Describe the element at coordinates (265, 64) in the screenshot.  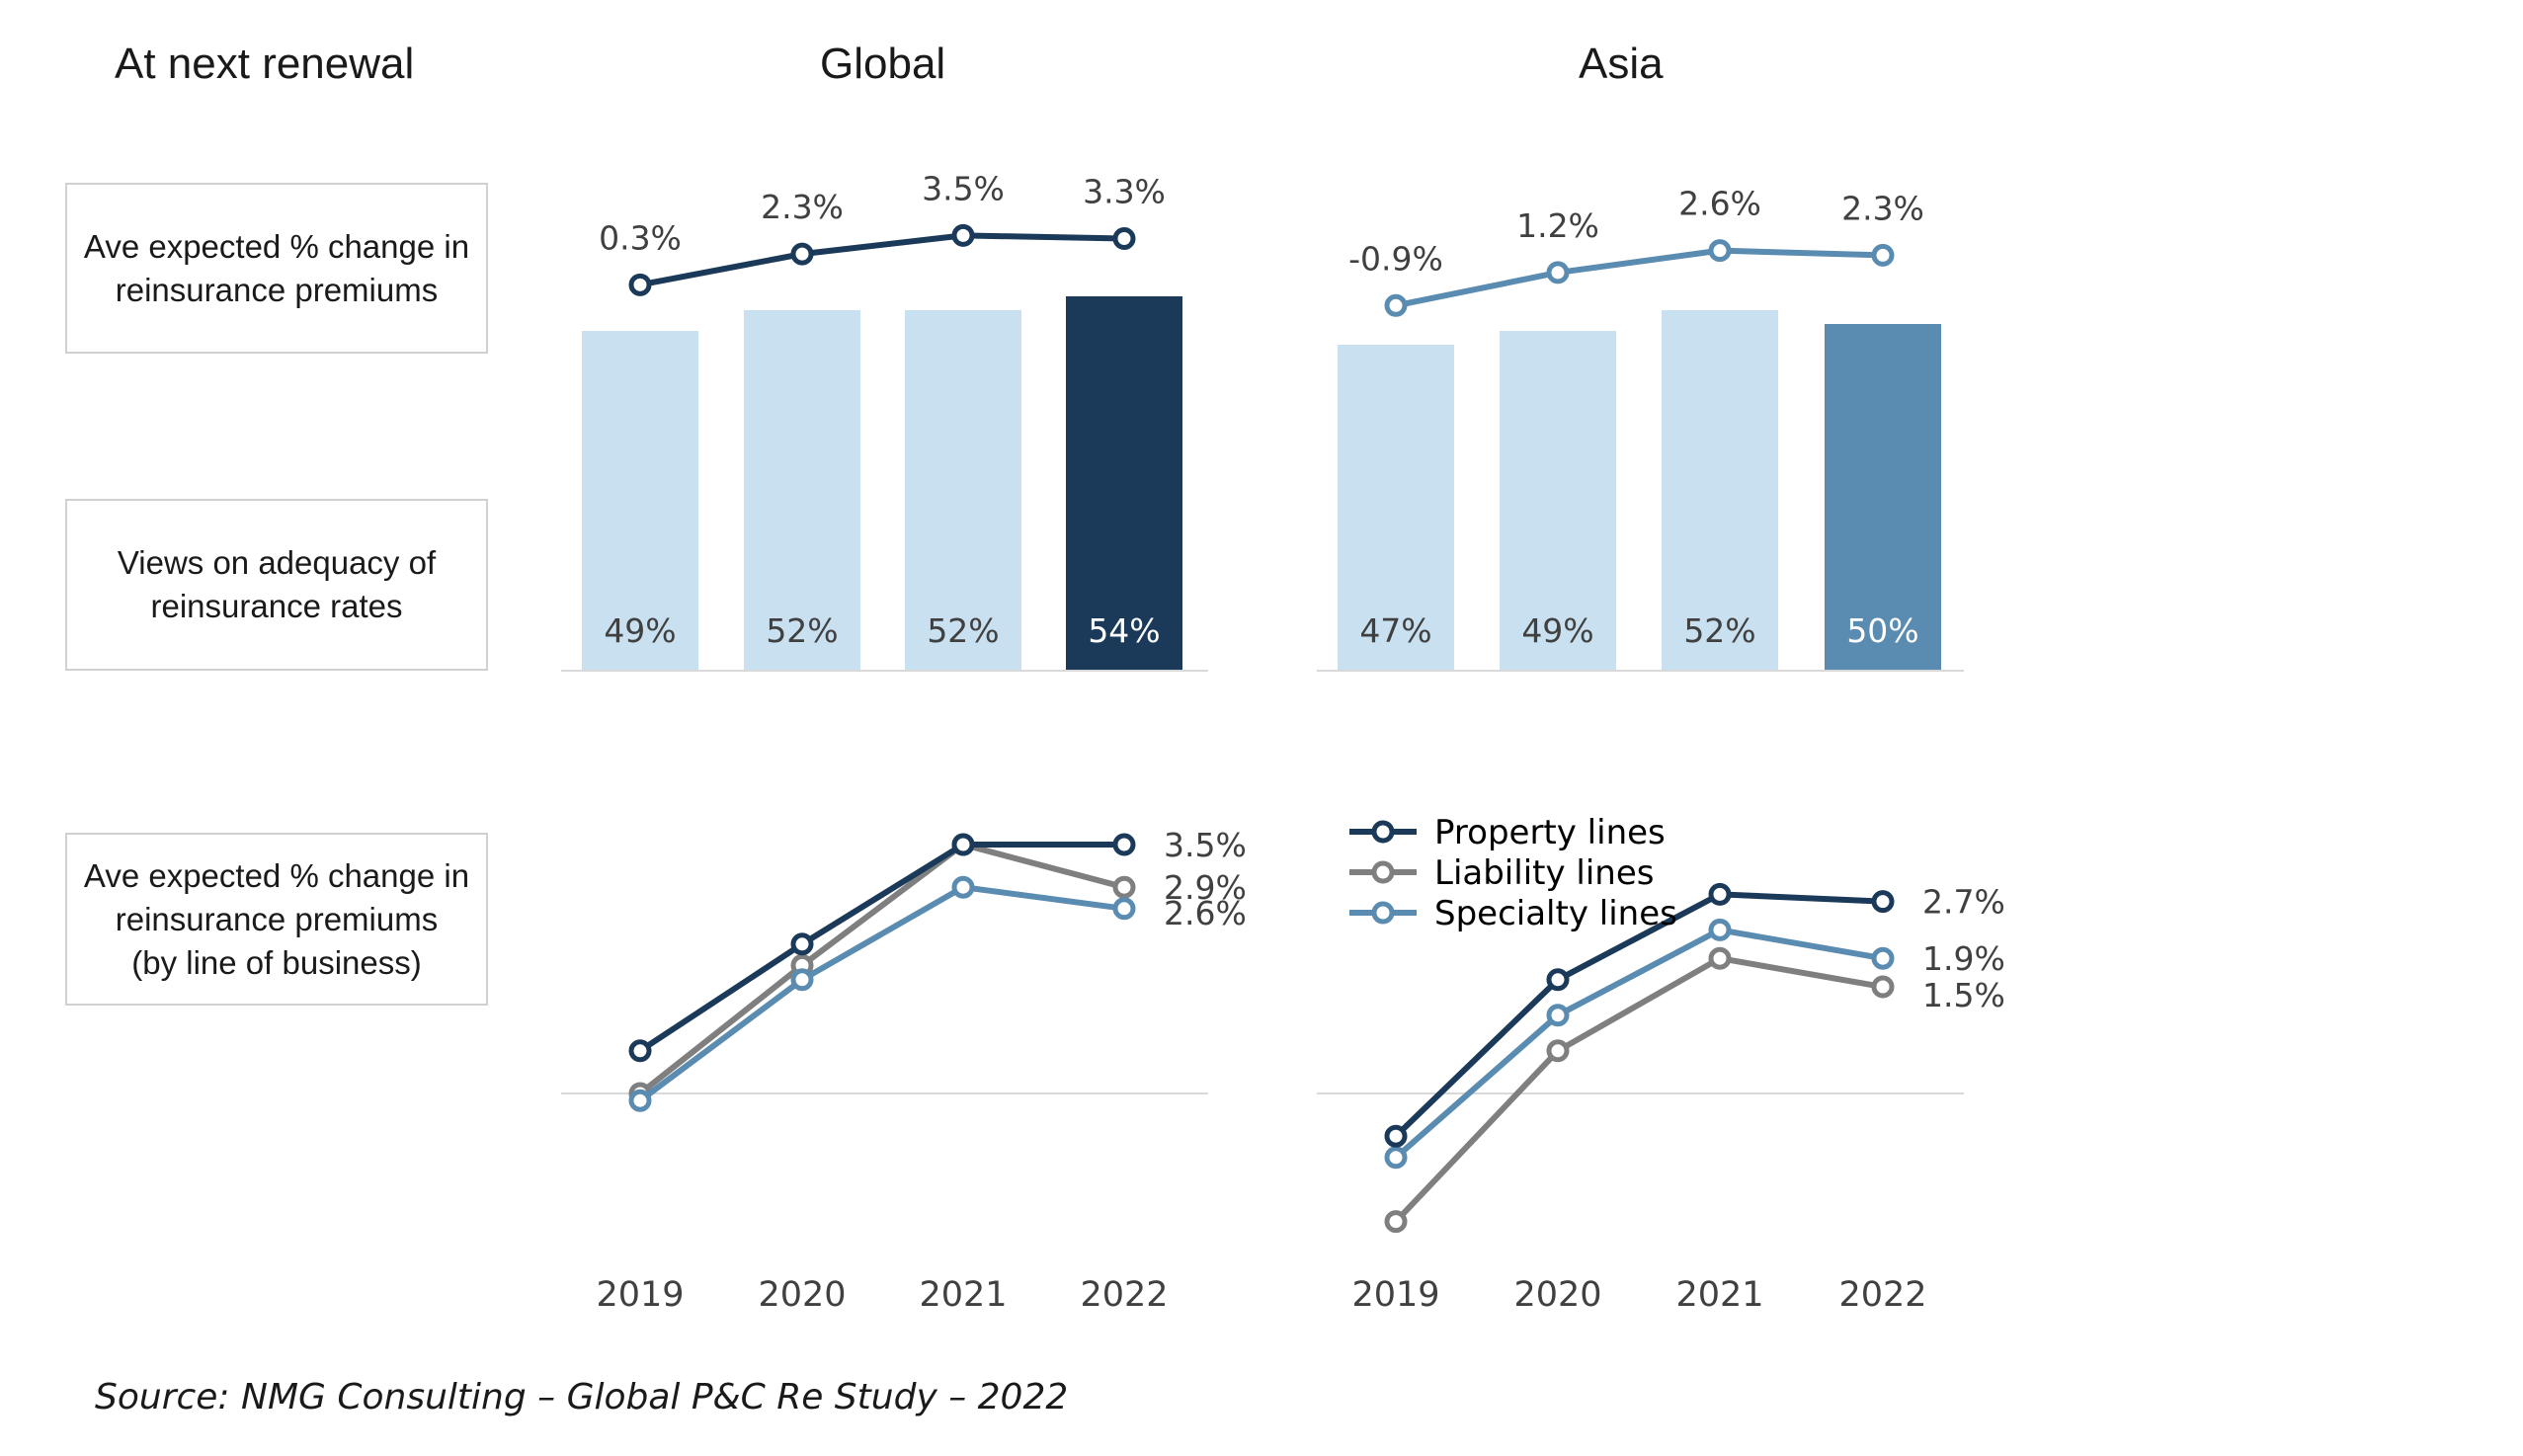
I see `header-at-next-renewal: At next renewal` at that location.